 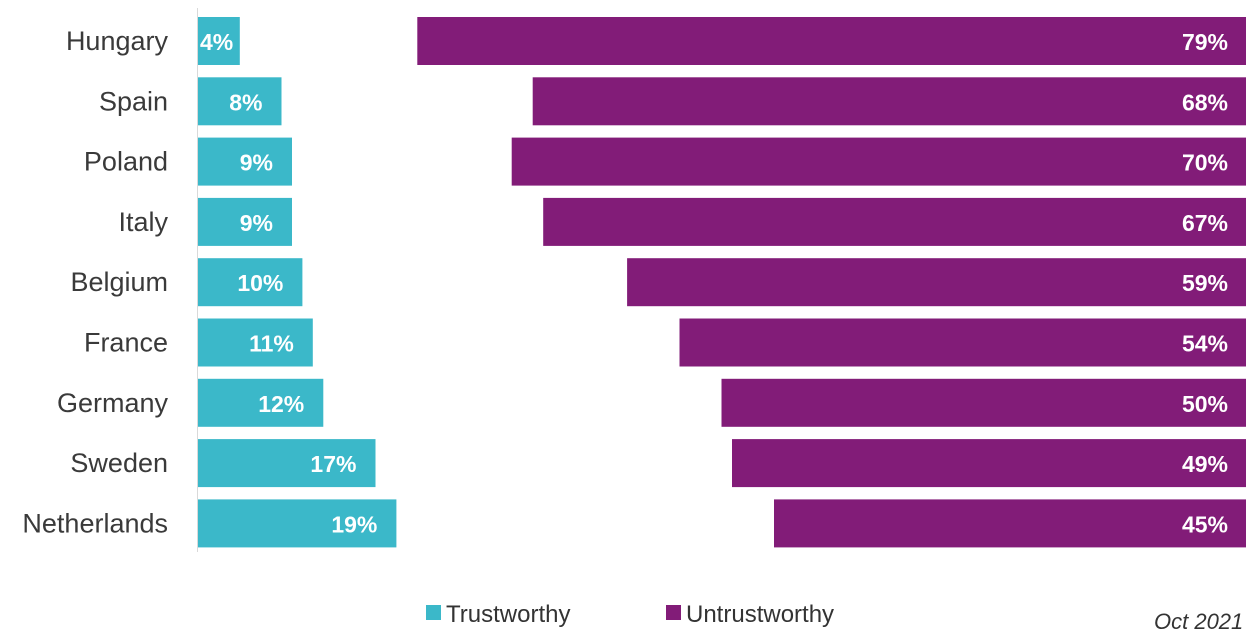 I want to click on bar-untrustworthy-france, so click(x=962, y=342).